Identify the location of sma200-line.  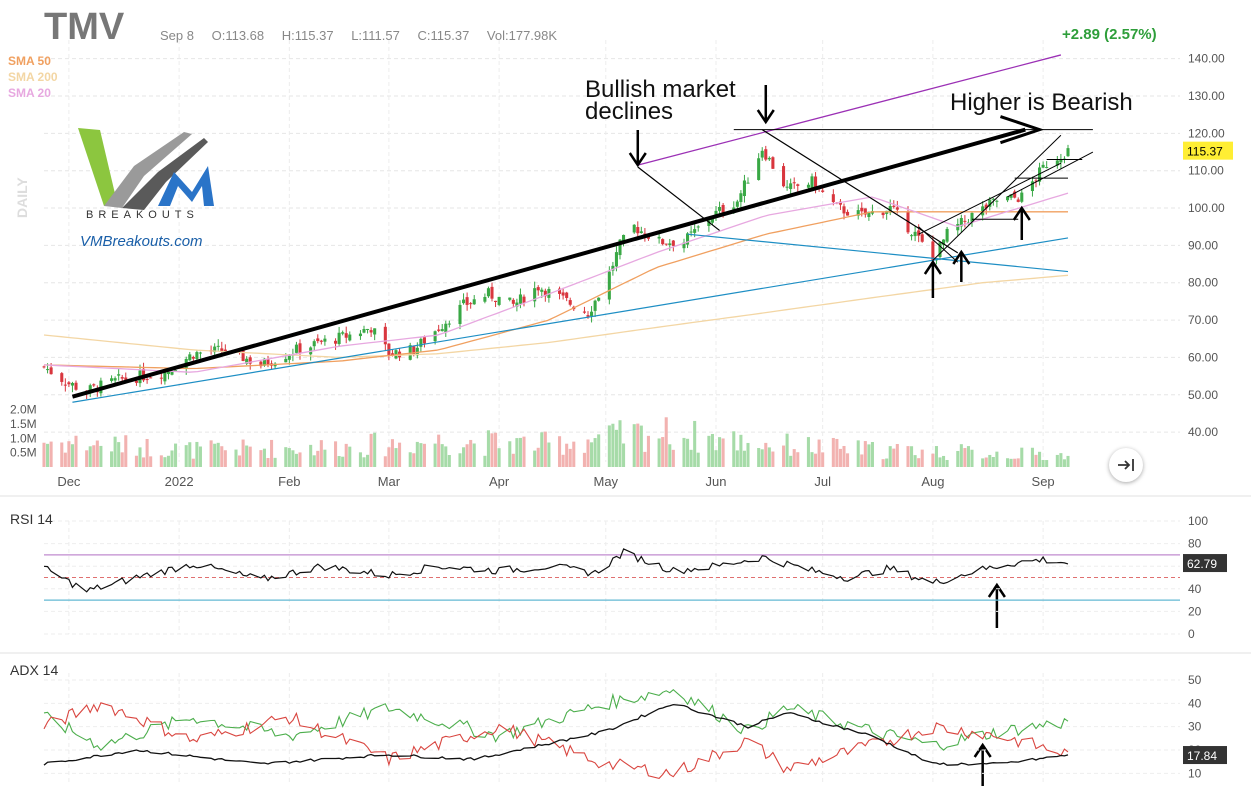
(556, 316).